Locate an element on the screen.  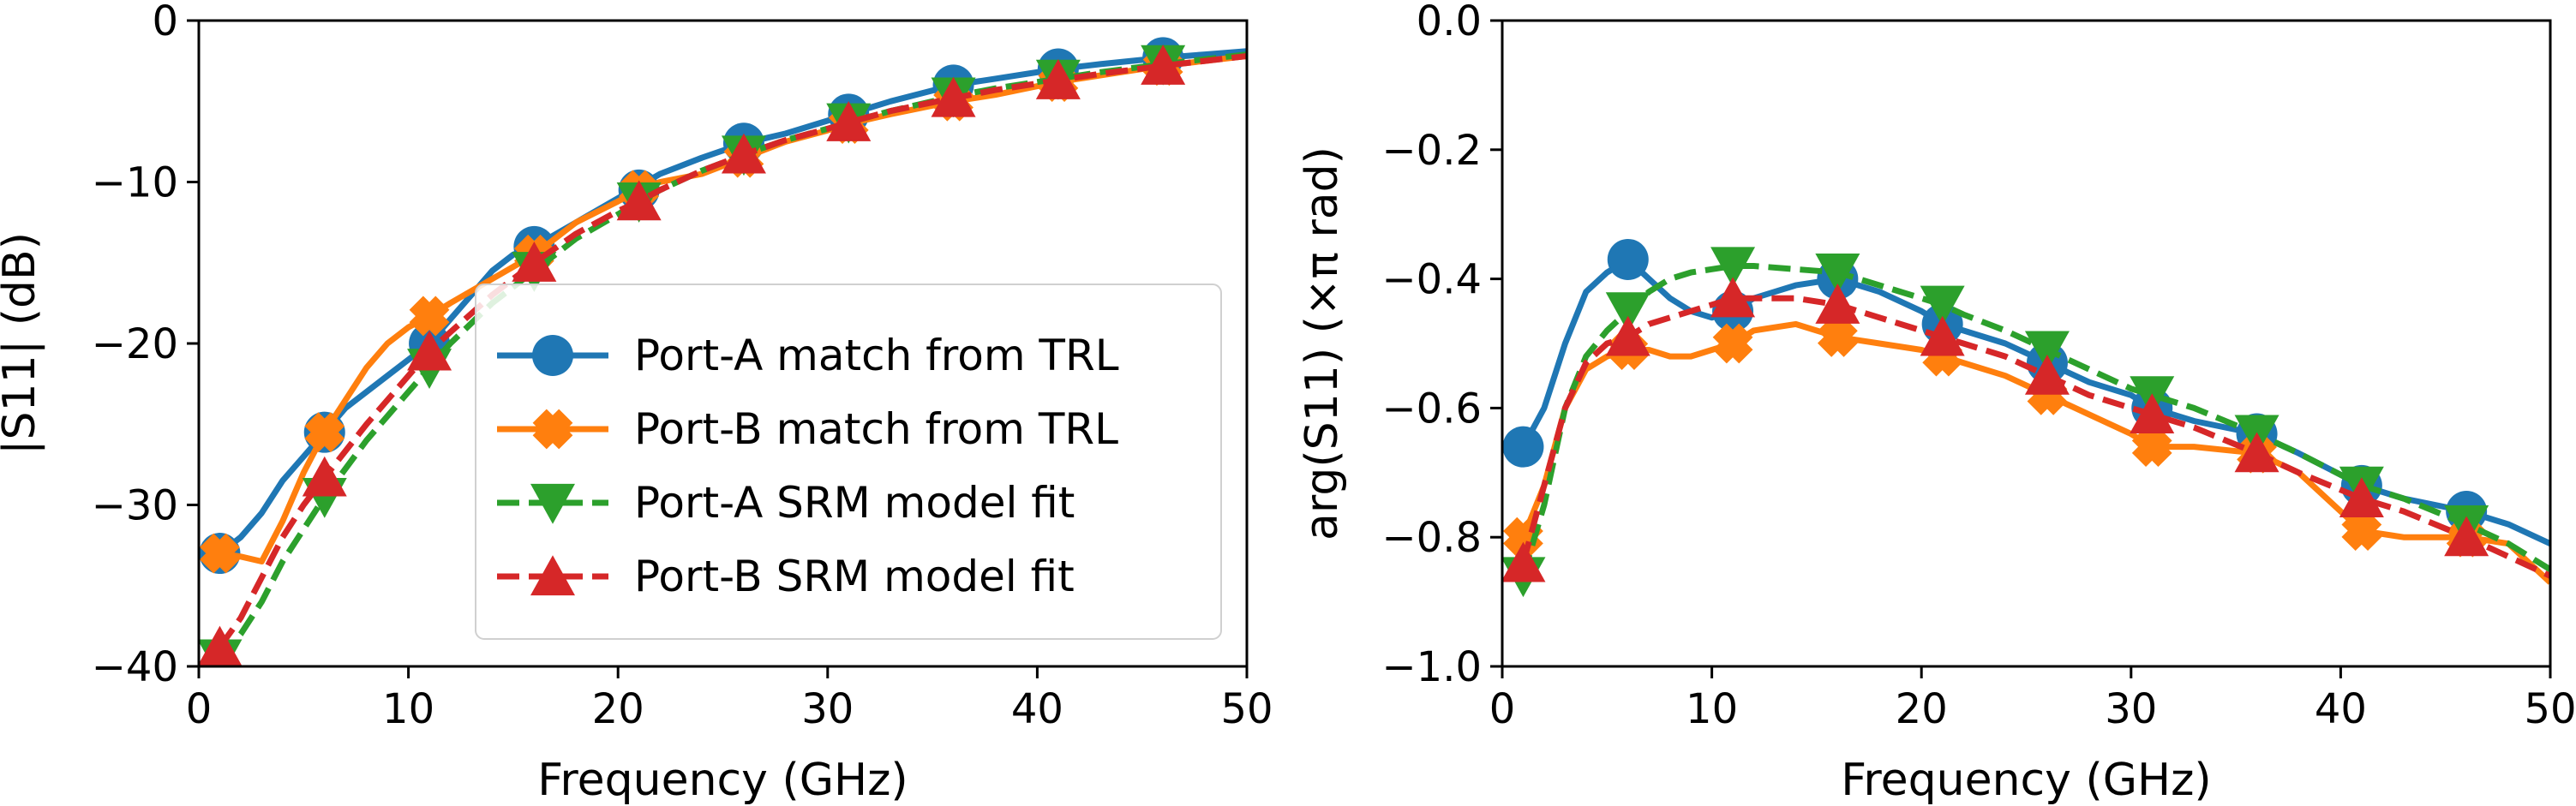
y-axis-label: |S11| (dB) is located at coordinates (22, 343).